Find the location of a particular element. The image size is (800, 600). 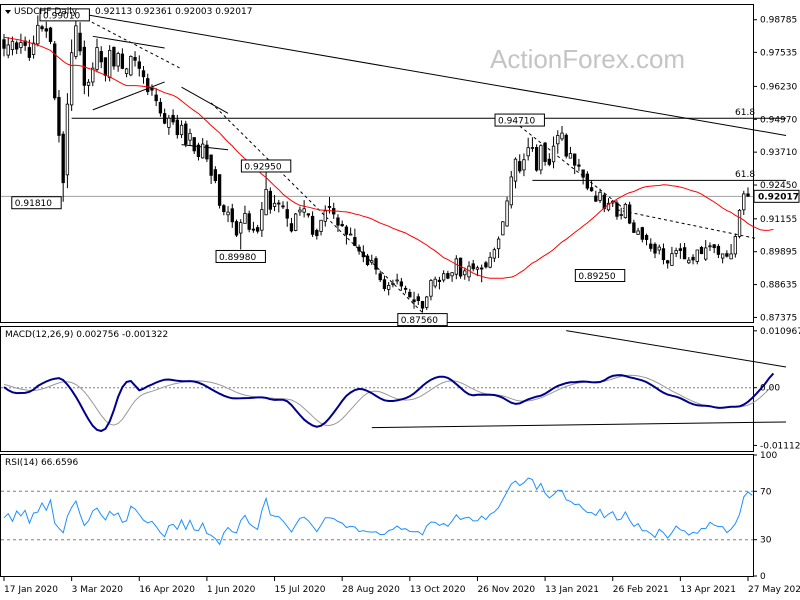

price-annotation-label: 0.99010 is located at coordinates (61, 16).